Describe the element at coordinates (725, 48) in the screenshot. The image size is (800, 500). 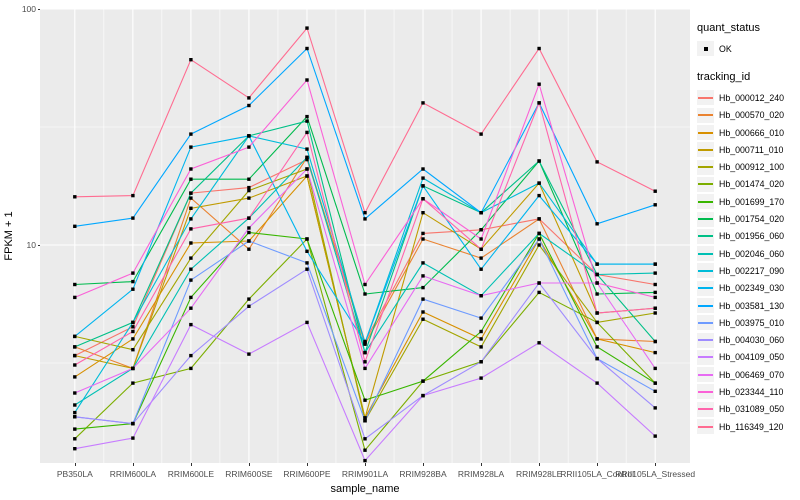
I see `legend-item-label: OK` at that location.